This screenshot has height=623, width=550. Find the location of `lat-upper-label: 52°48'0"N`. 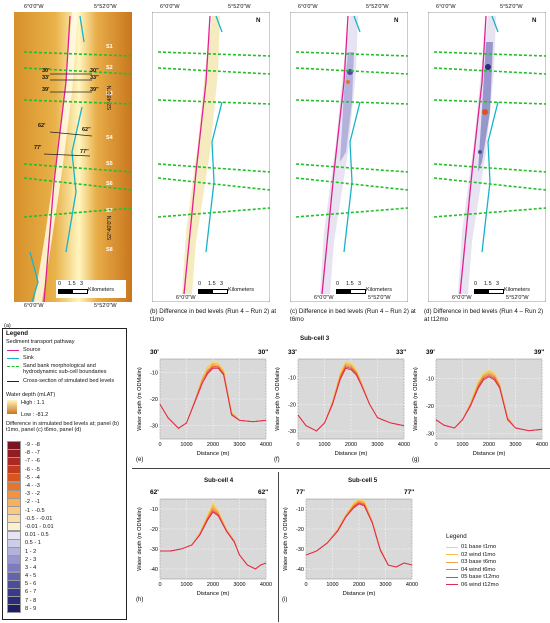

lat-upper-label: 52°48'0"N is located at coordinates (110, 97).